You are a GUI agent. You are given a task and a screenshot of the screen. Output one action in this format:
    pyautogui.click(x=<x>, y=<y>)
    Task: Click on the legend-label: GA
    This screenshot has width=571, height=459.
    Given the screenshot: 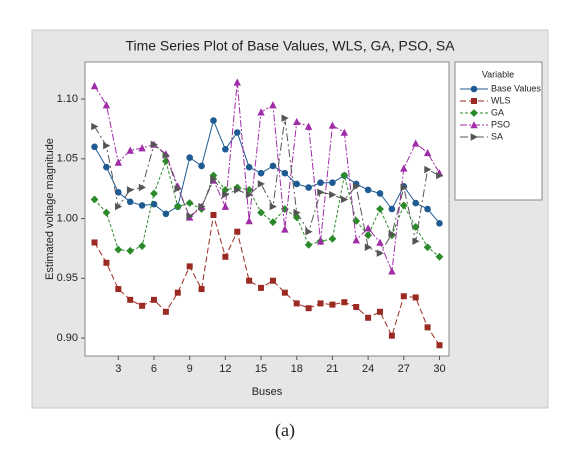 What is the action you would take?
    pyautogui.click(x=497, y=112)
    